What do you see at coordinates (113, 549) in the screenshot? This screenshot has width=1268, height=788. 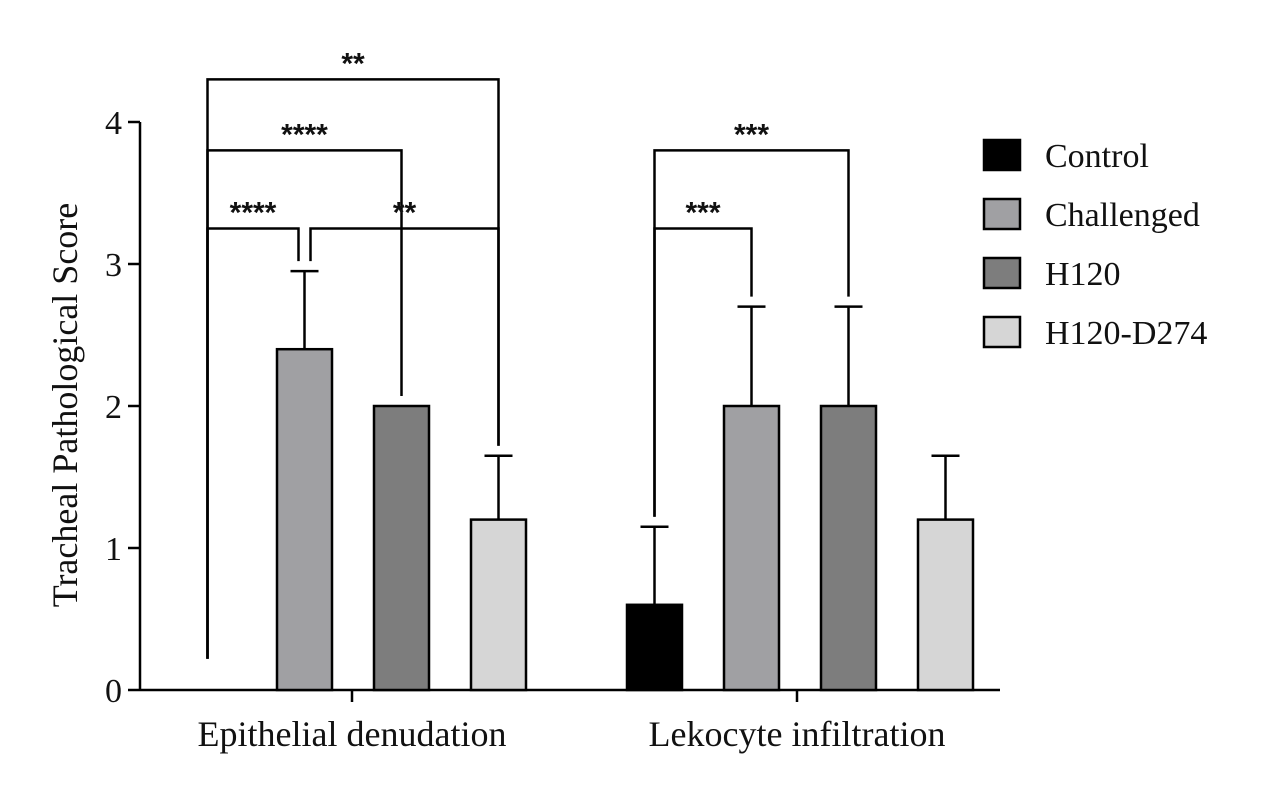 I see `y-tick-label: 1` at bounding box center [113, 549].